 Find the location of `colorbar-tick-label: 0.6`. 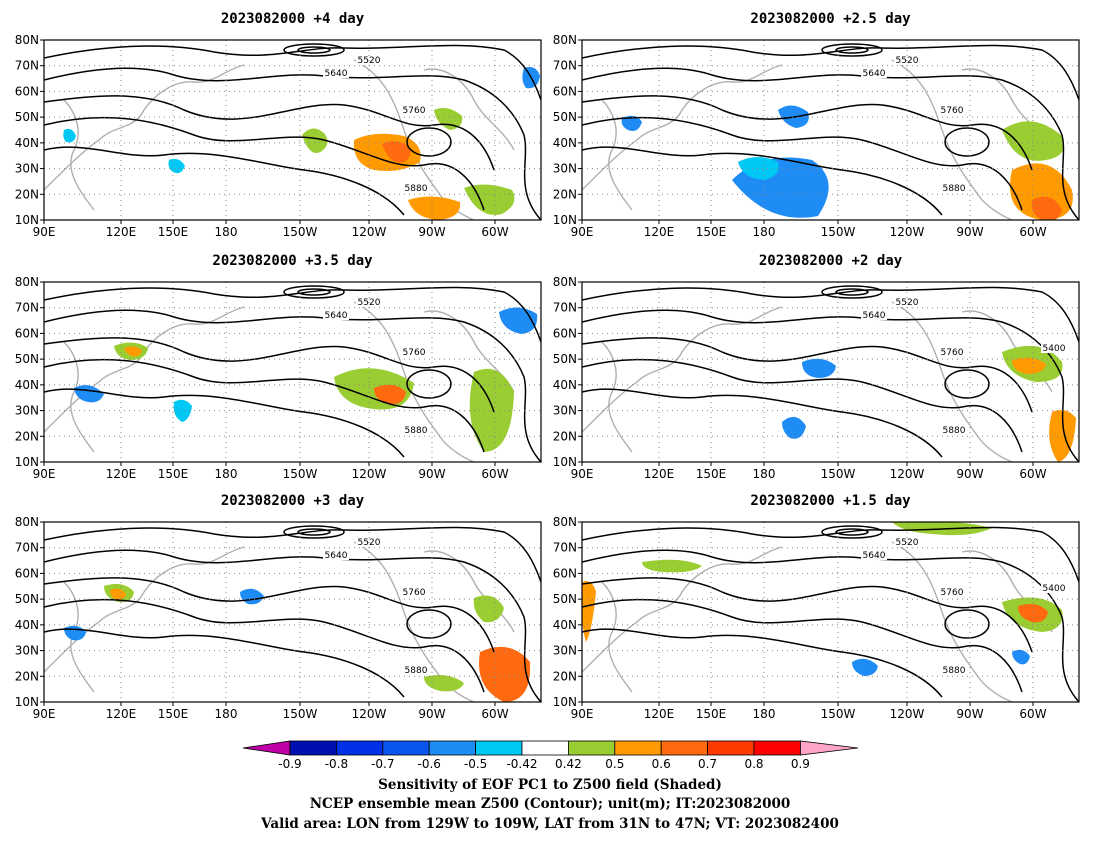

colorbar-tick-label: 0.6 is located at coordinates (661, 764).